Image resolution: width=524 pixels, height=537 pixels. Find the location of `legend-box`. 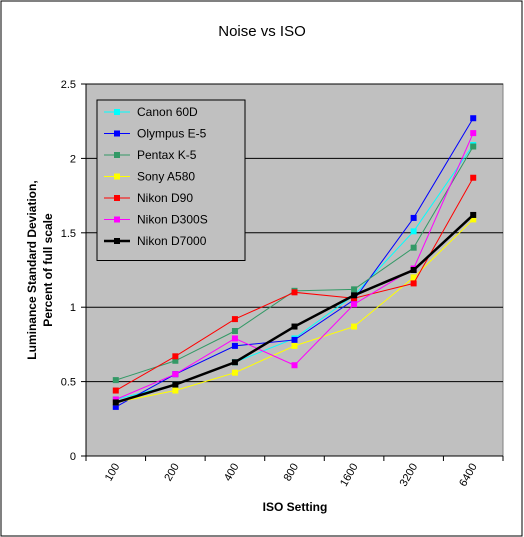

legend-box is located at coordinates (171, 180).